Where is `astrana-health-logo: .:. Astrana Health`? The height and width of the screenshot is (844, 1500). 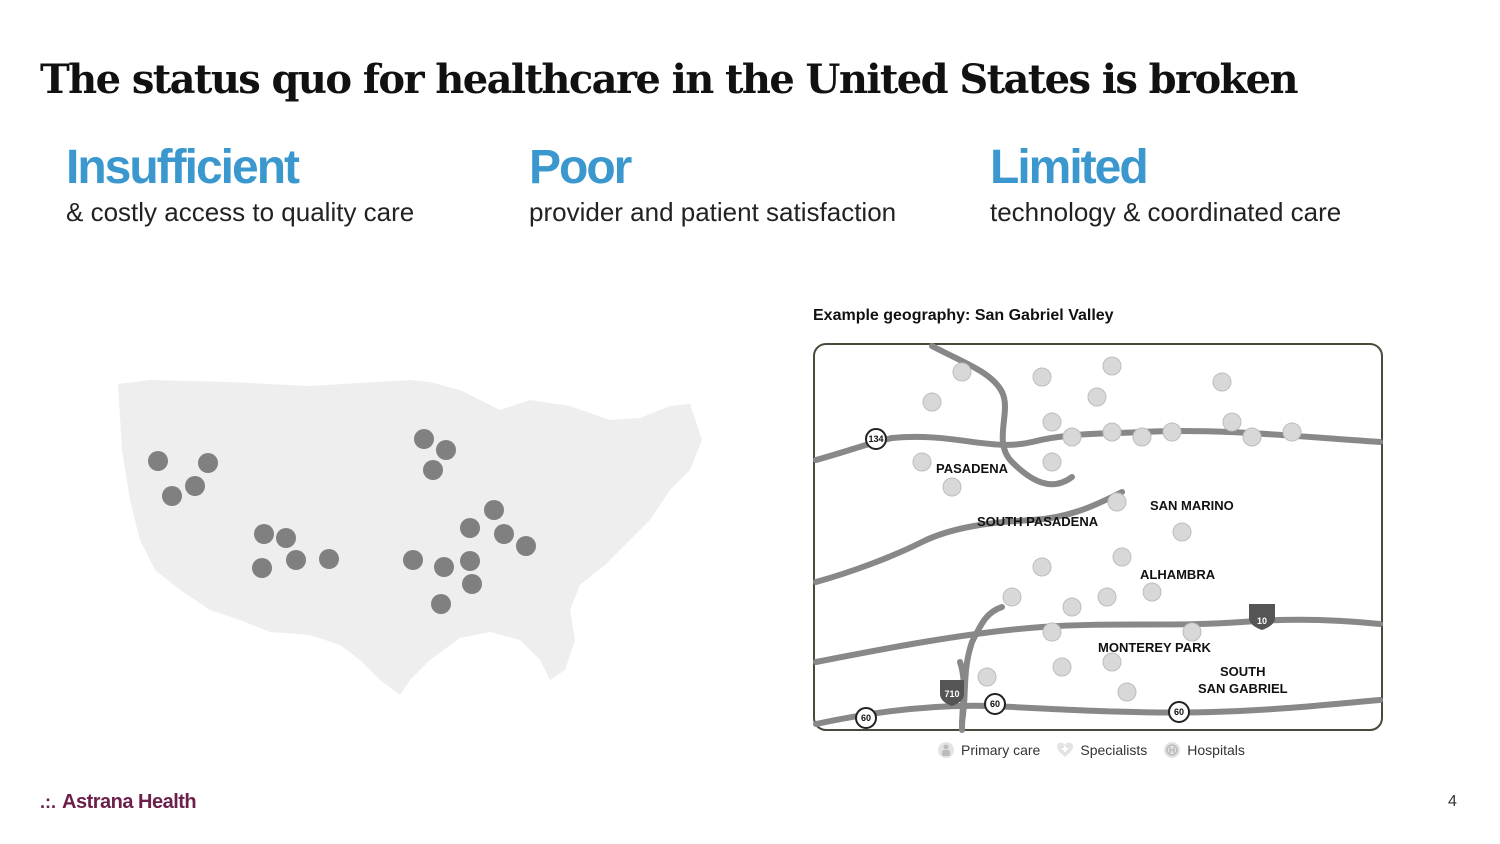
astrana-health-logo: .:. Astrana Health is located at coordinates (118, 802).